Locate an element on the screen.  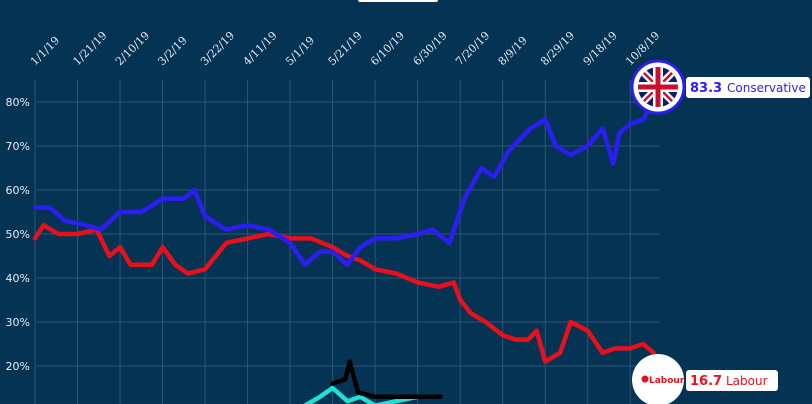
labour-logo-icon: Labour is located at coordinates (663, 380).